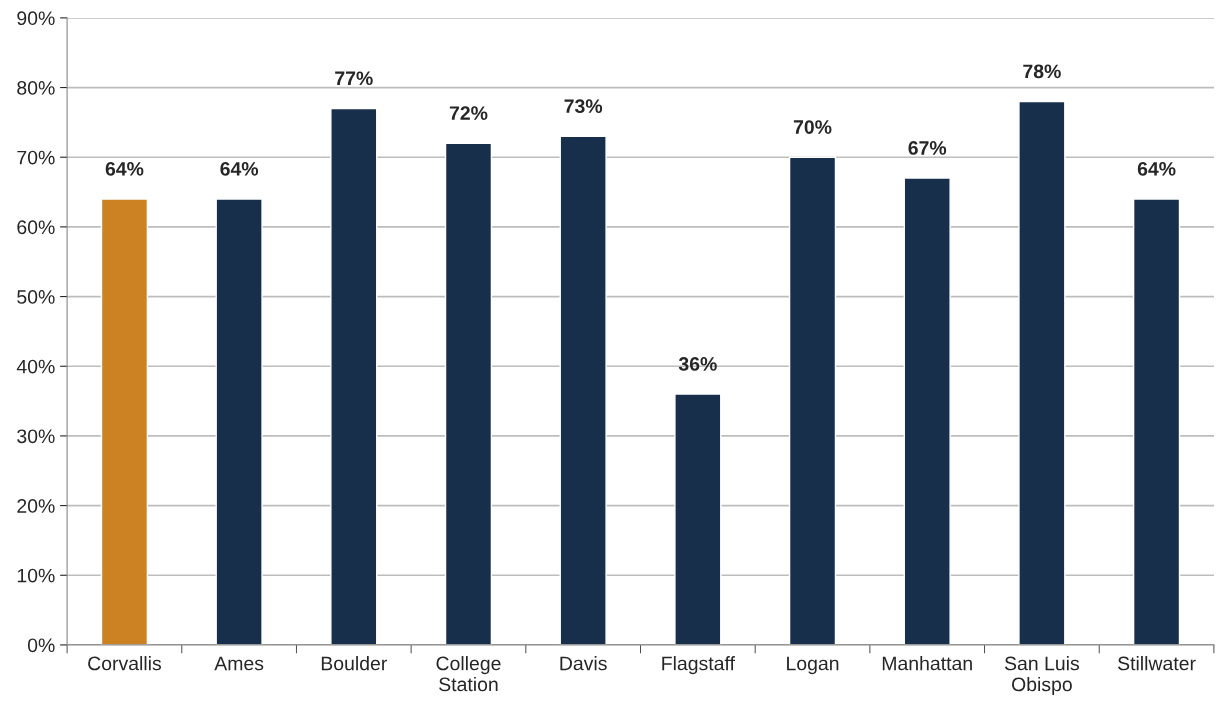  Describe the element at coordinates (354, 663) in the screenshot. I see `x-tick-label: Boulder` at that location.